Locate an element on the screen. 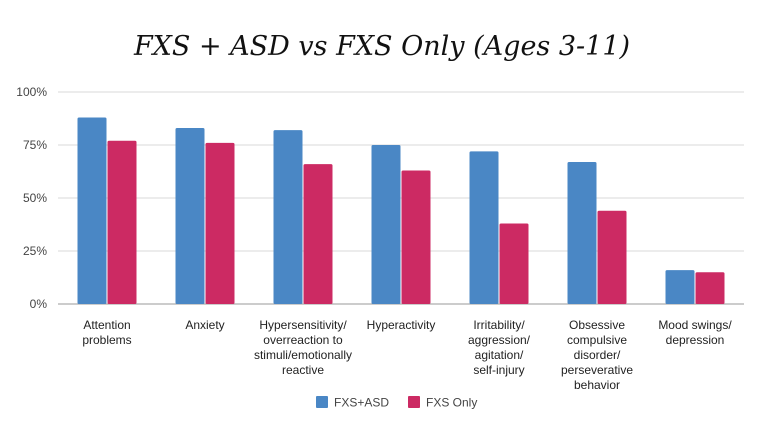 Image resolution: width=765 pixels, height=445 pixels. x-tick-label-line: self-injury is located at coordinates (498, 370).